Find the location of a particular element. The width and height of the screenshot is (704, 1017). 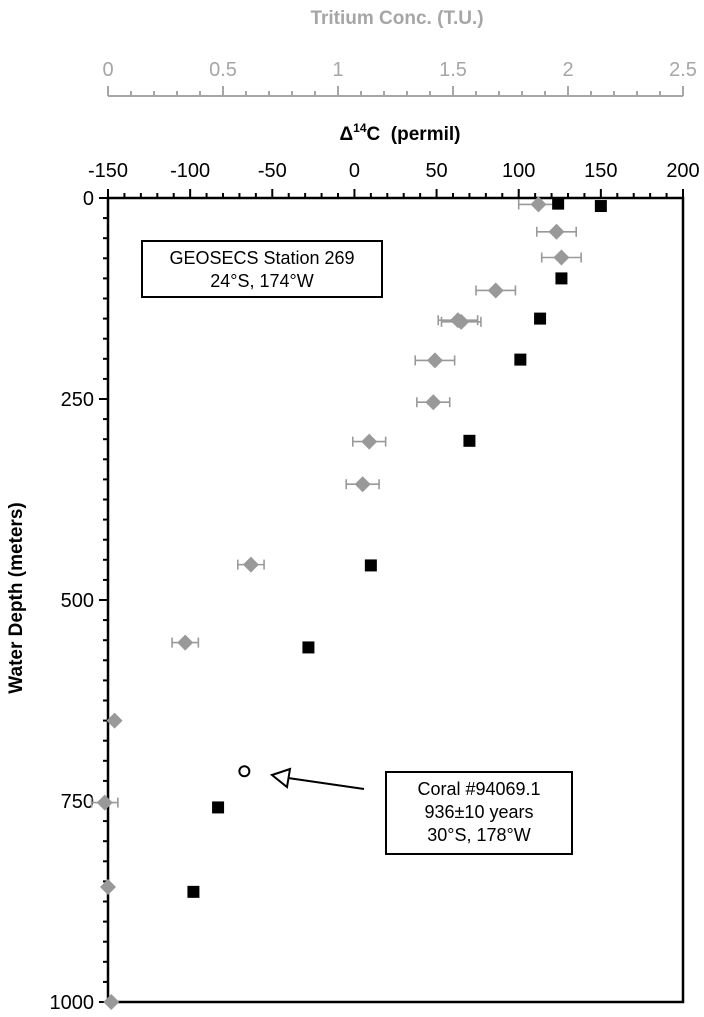

y-tick-label: 0 is located at coordinates (88, 199).